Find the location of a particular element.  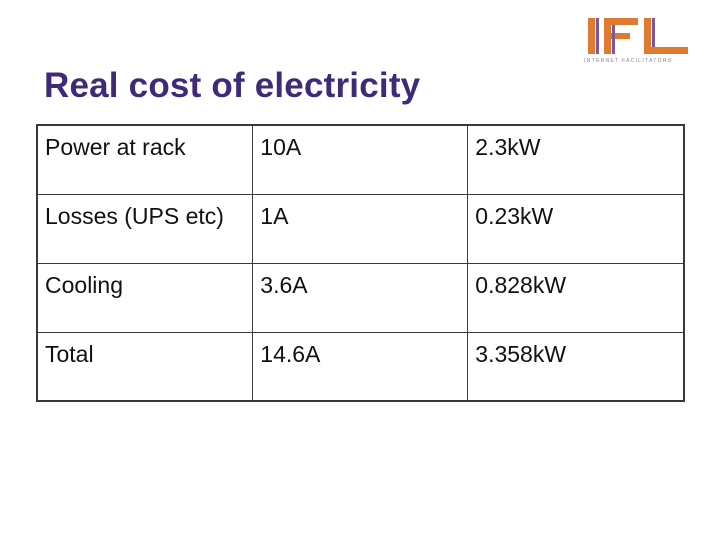

logo-tagline: INTERNET FACILITATORS is located at coordinates (628, 61).